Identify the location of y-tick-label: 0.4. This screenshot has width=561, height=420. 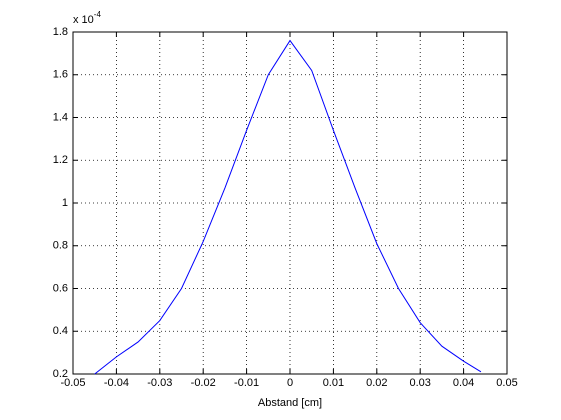
(60, 331).